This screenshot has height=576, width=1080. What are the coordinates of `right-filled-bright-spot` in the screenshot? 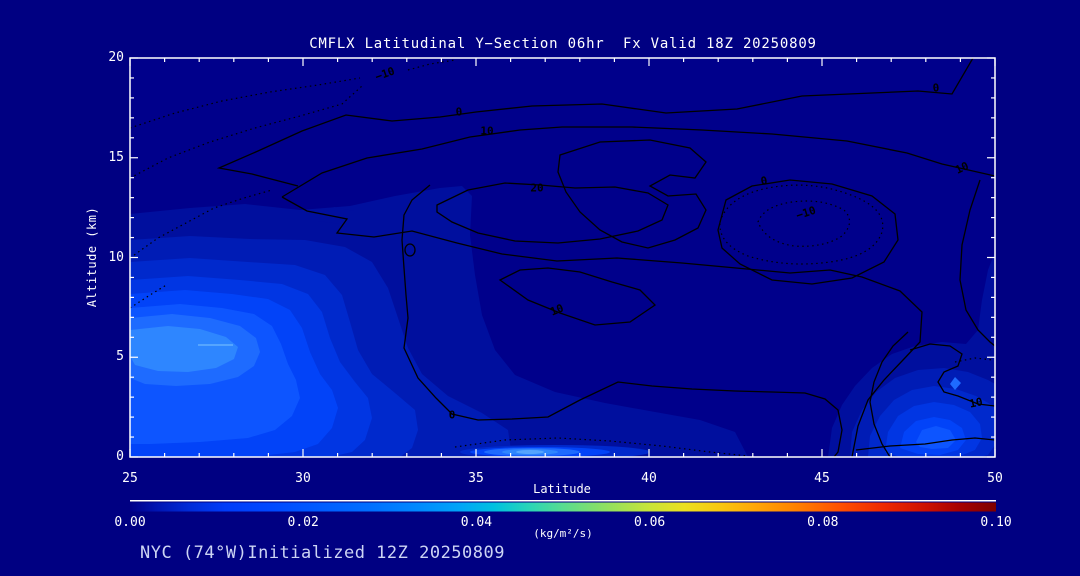 It's located at (955, 383).